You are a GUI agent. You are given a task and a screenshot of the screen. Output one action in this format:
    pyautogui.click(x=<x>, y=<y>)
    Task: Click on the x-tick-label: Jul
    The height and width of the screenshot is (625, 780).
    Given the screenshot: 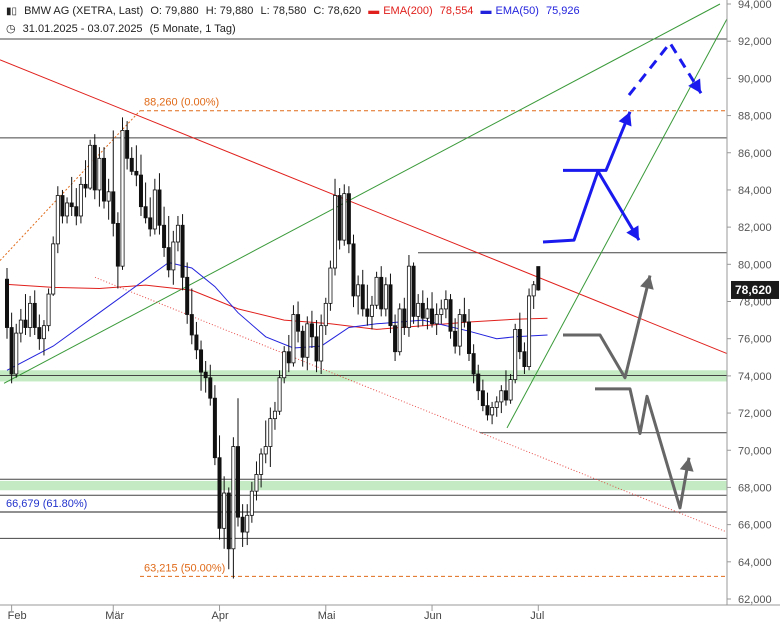 What is the action you would take?
    pyautogui.click(x=537, y=616)
    